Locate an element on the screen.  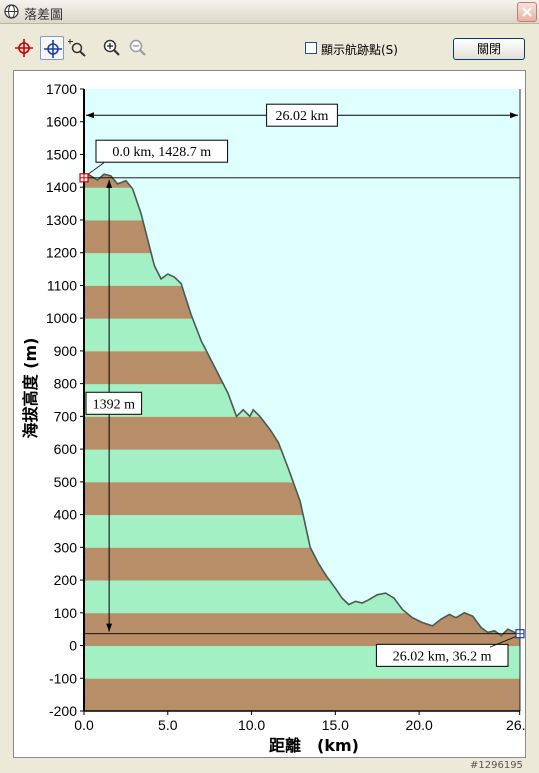
start-point-label-box is located at coordinates (162, 151).